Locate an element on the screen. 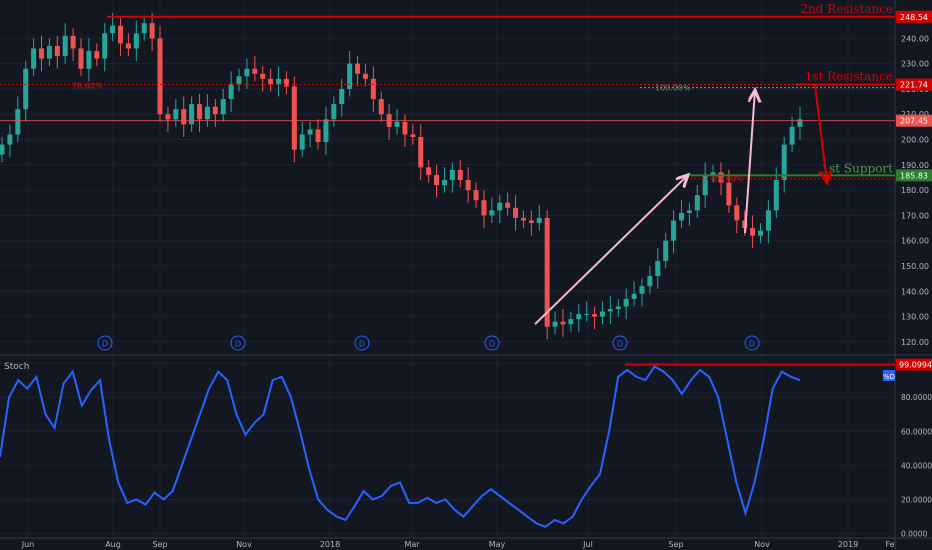 The image size is (932, 550). time-tick-label: 2019 is located at coordinates (848, 544).